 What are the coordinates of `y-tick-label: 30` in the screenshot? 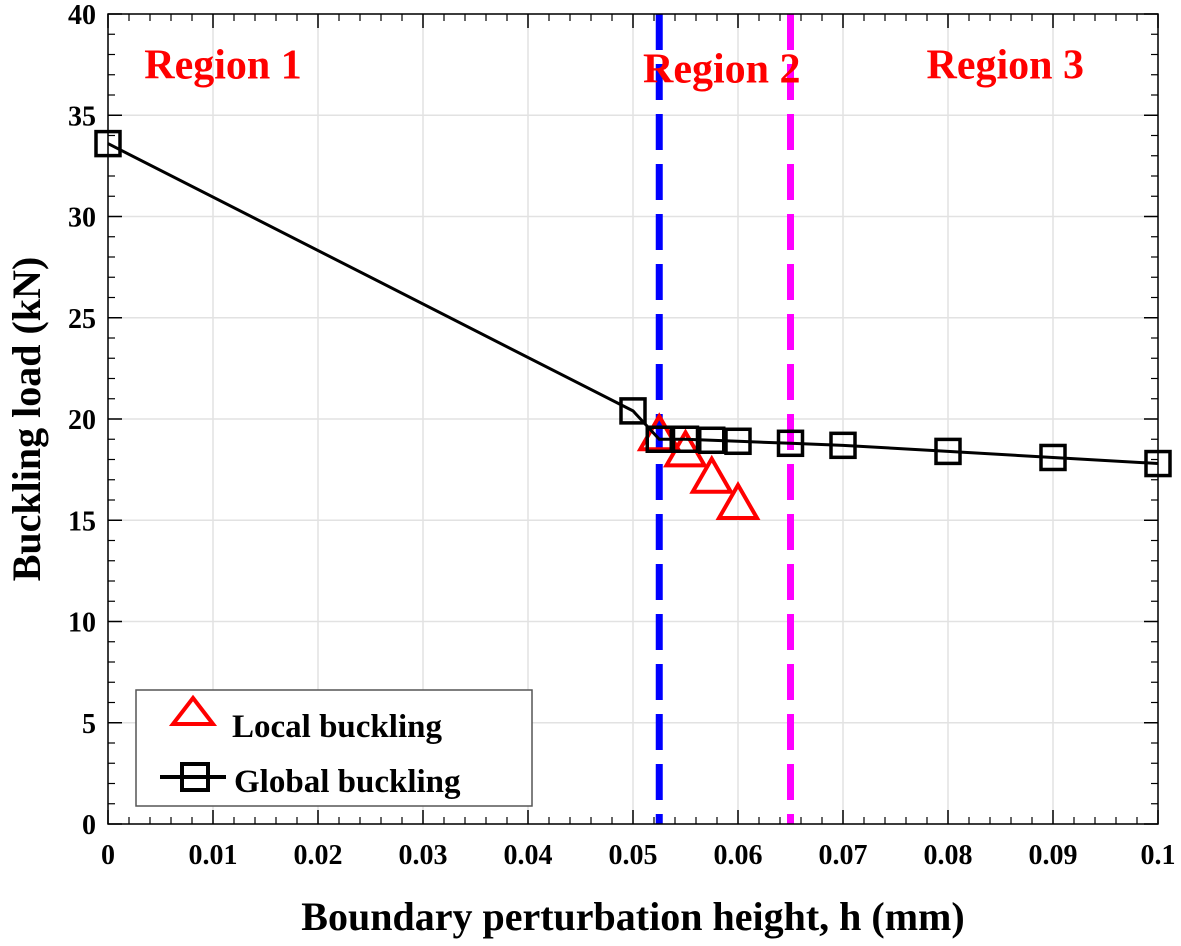 It's located at (82, 218).